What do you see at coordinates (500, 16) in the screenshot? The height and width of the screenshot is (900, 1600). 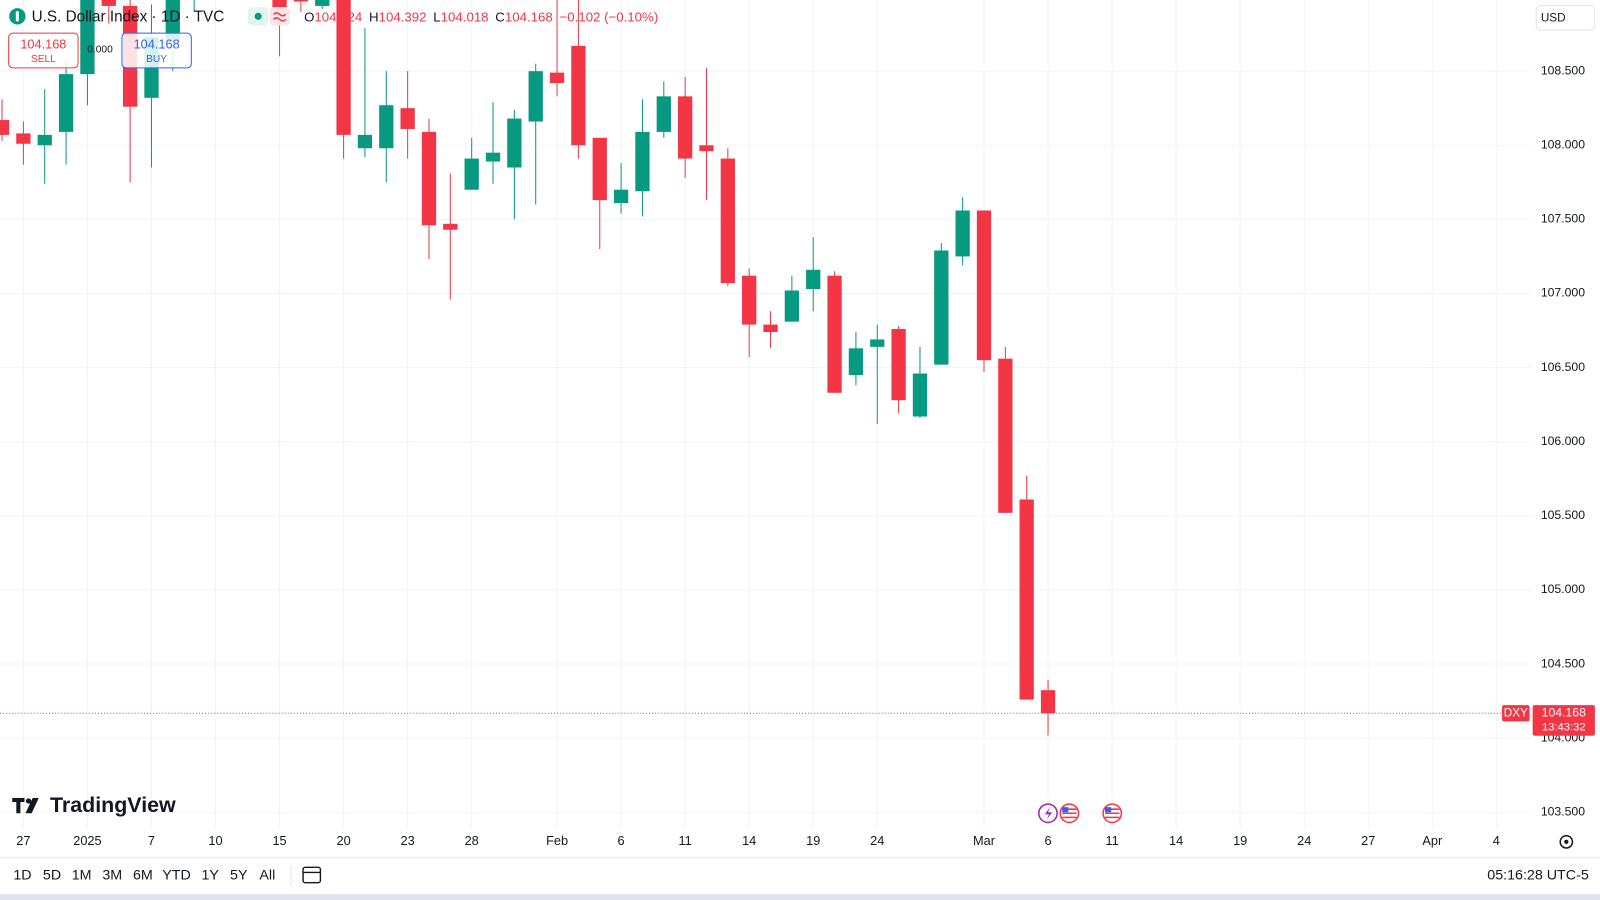 I see `close-label: C` at bounding box center [500, 16].